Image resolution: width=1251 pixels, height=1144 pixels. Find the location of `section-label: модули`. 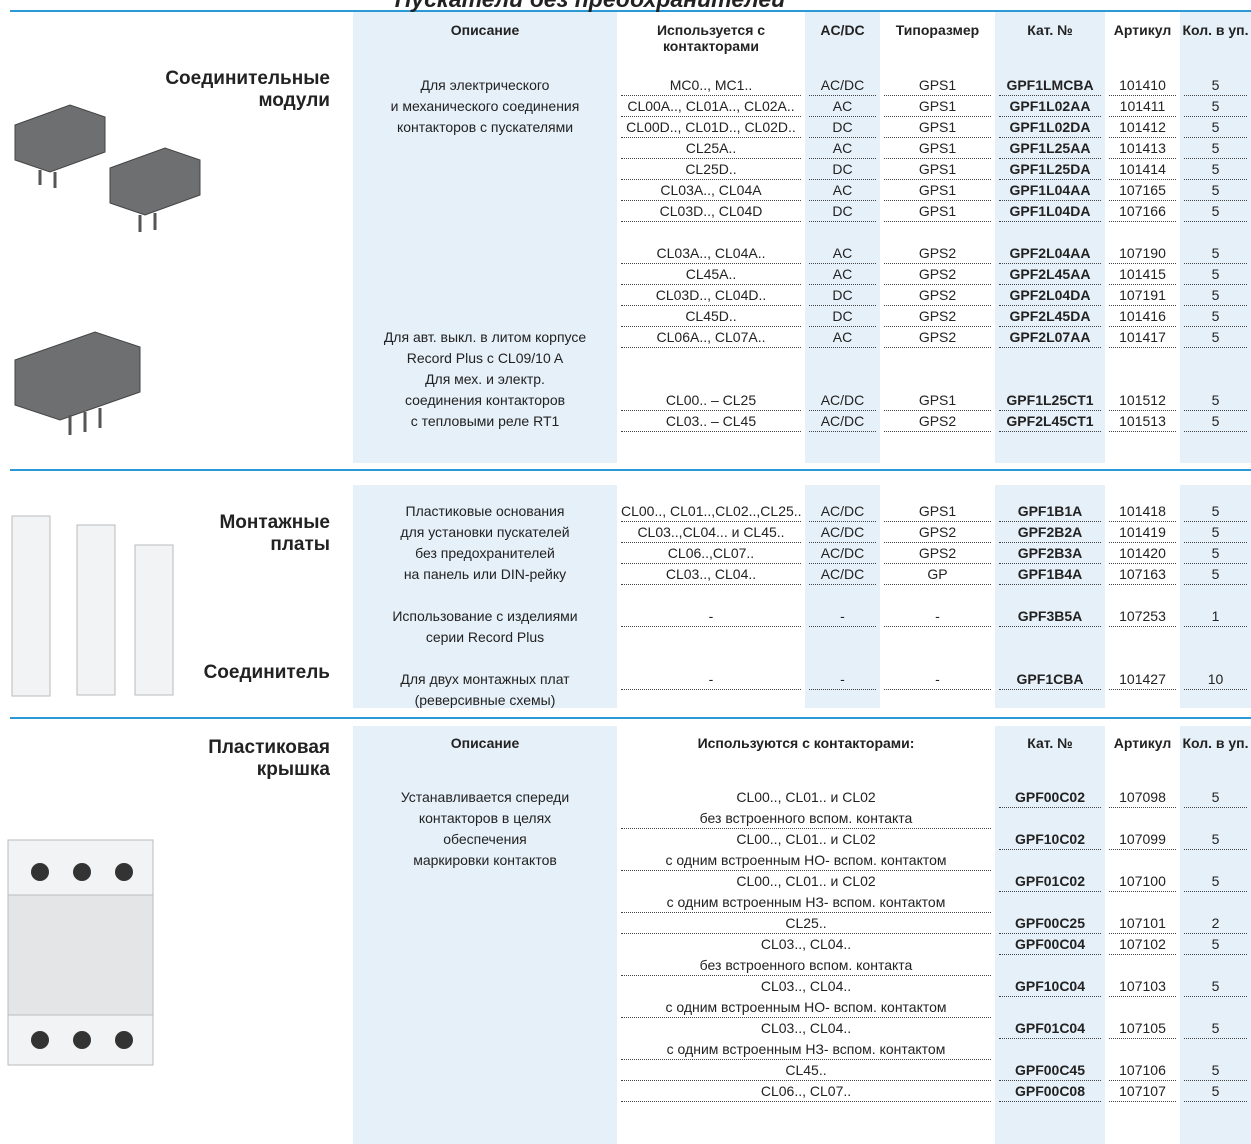

section-label: модули is located at coordinates (294, 100).